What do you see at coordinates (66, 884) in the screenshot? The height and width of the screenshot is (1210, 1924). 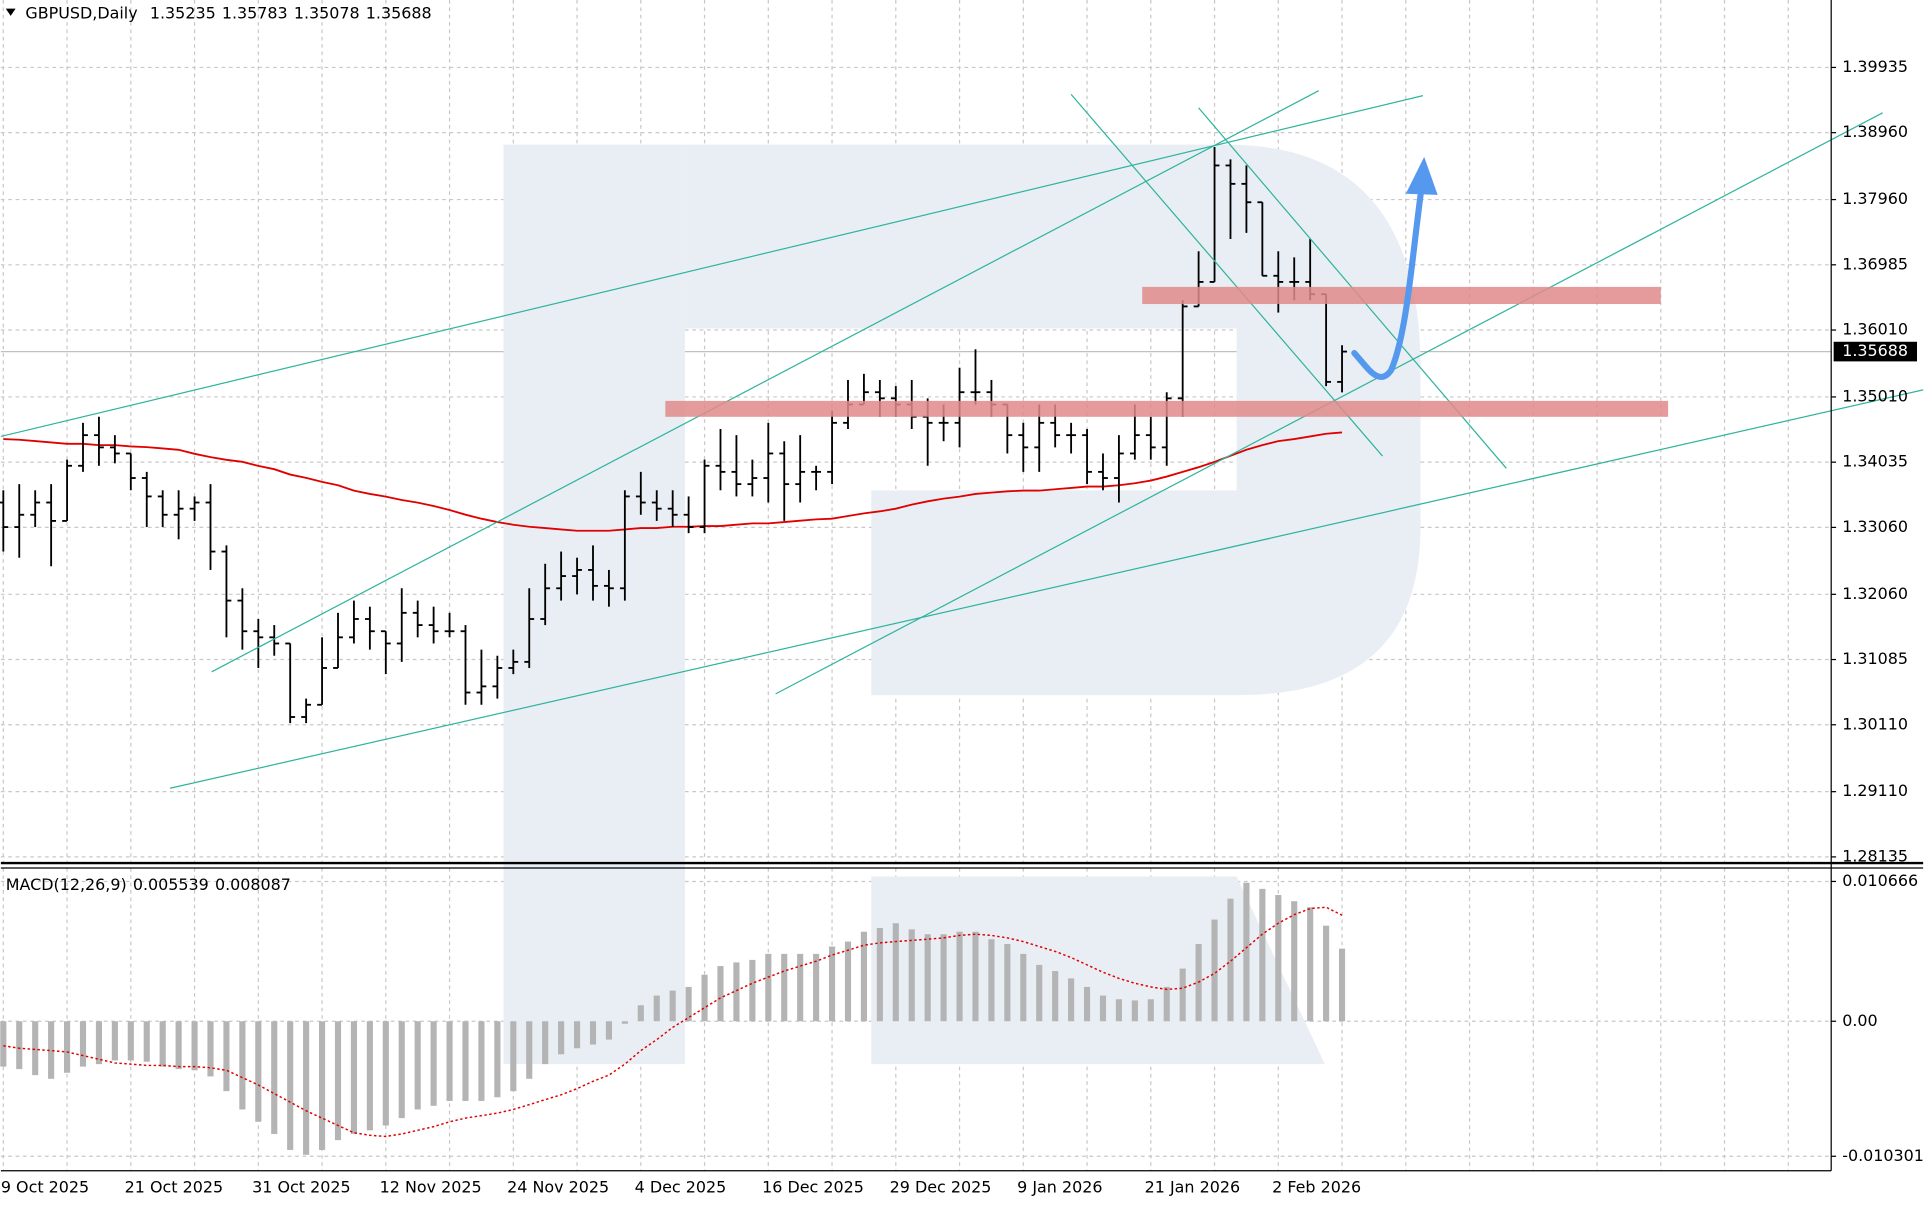 I see `indicator-name: MACD(12,26,9)` at bounding box center [66, 884].